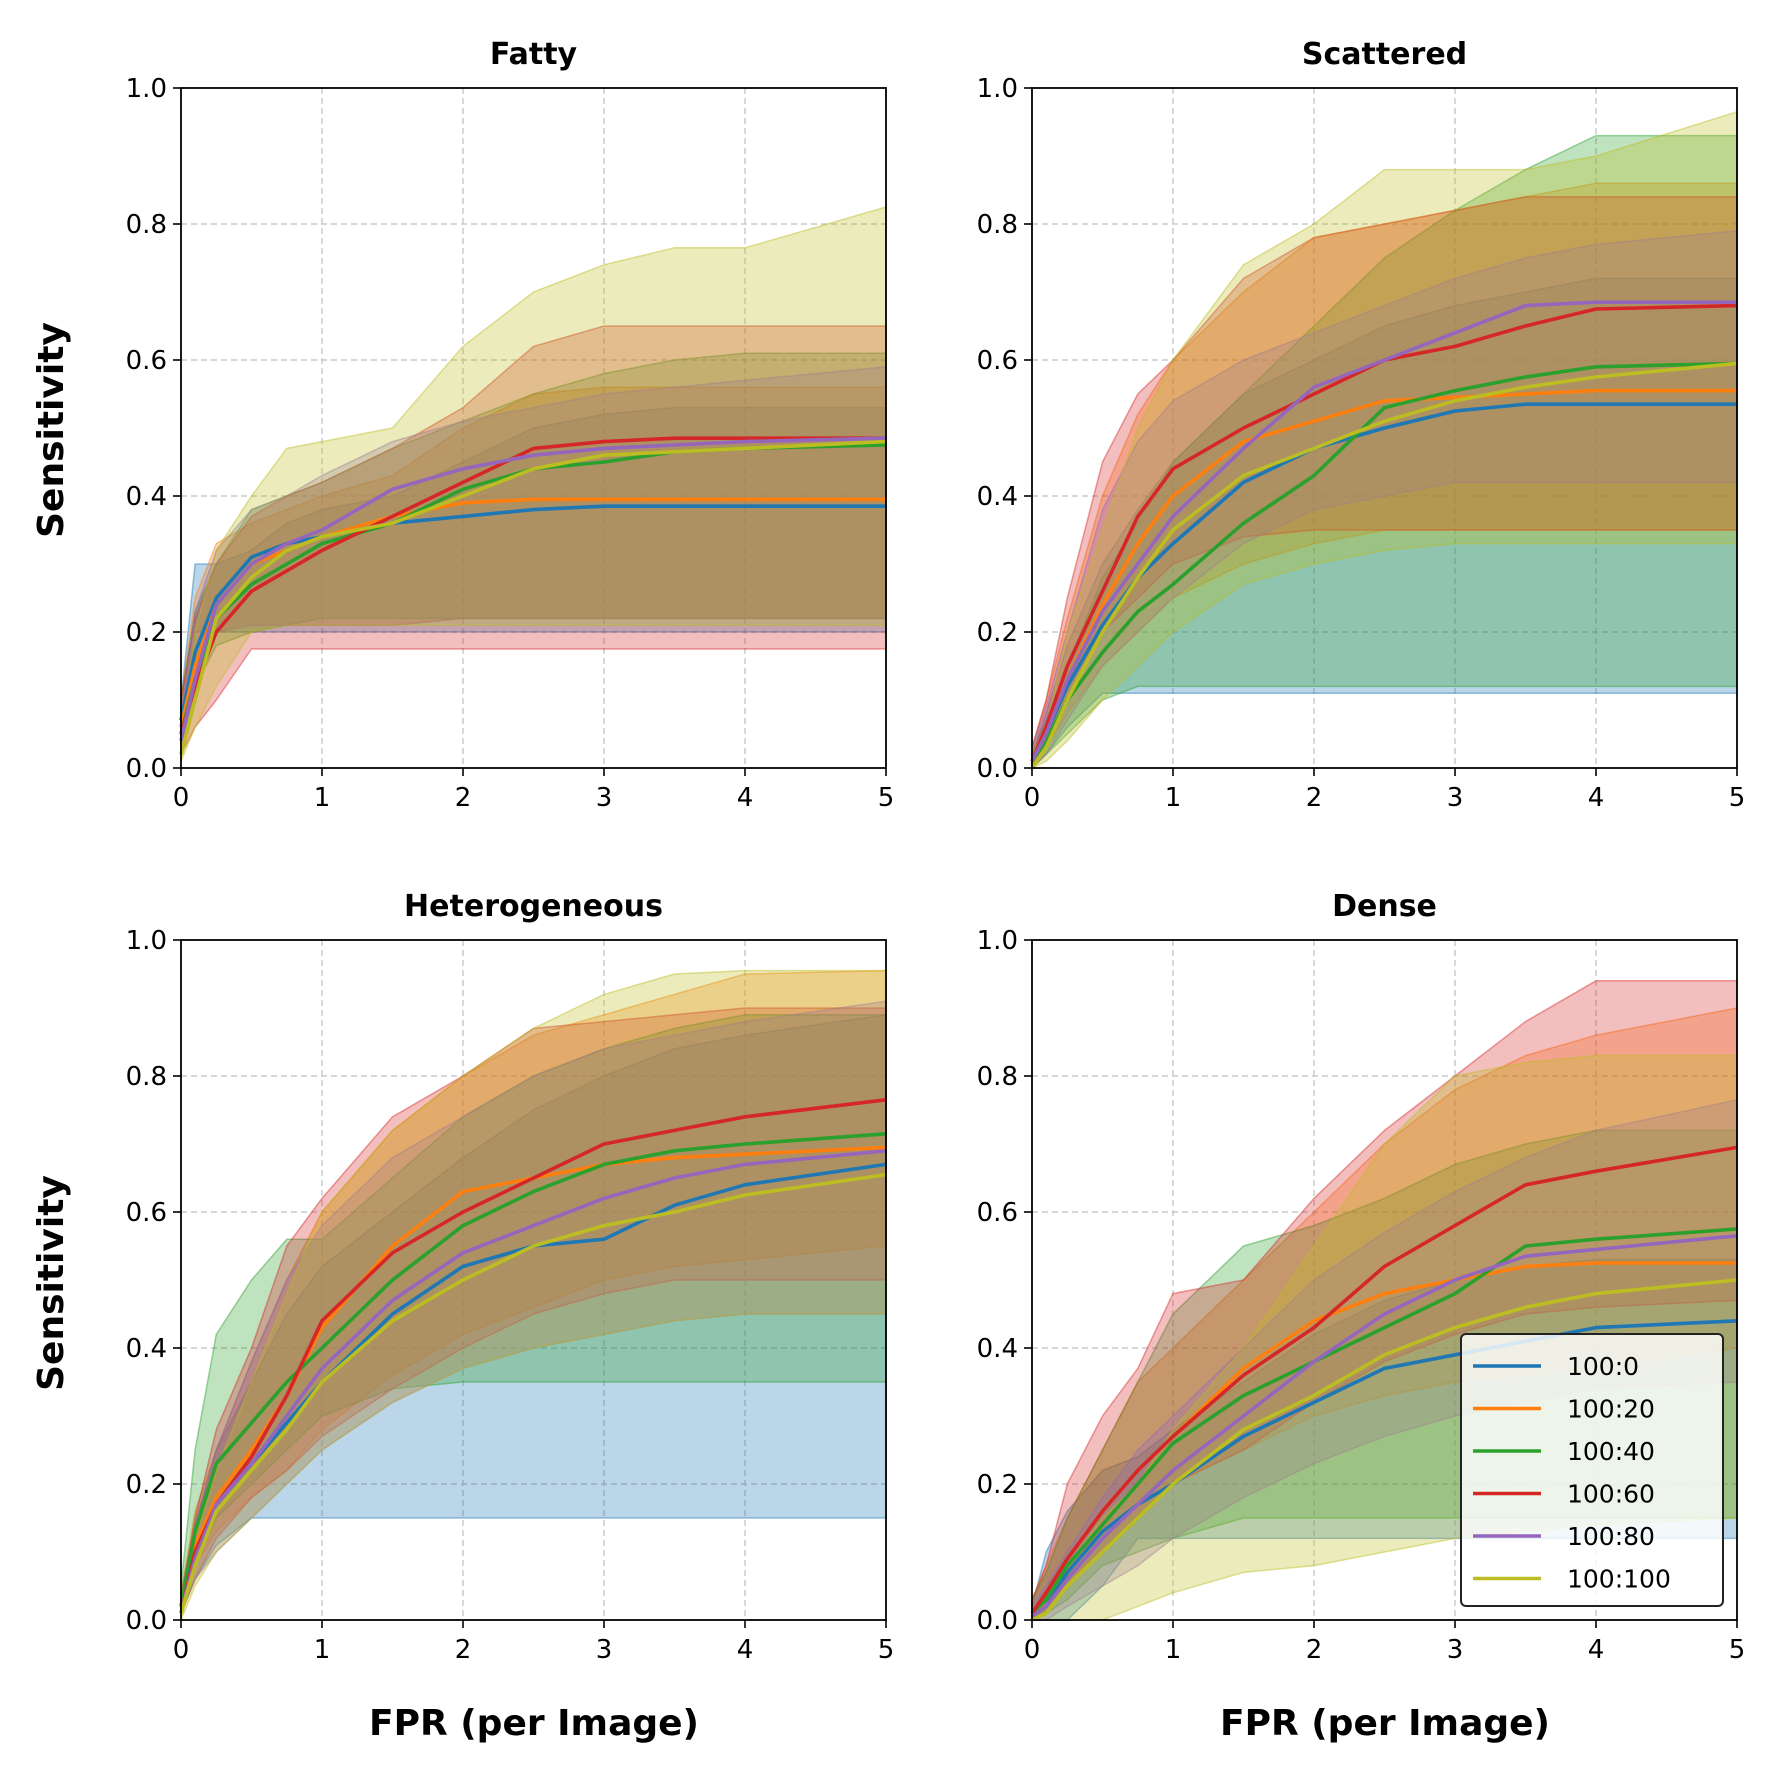 The height and width of the screenshot is (1767, 1769). Describe the element at coordinates (1611, 1451) in the screenshot. I see `legend-label: 100:40` at that location.